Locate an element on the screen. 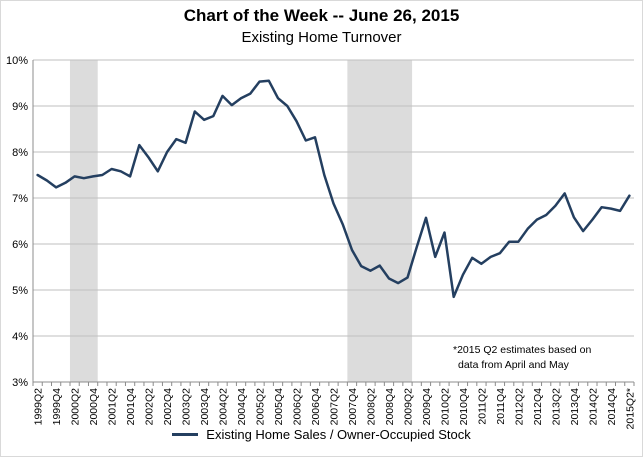 The width and height of the screenshot is (643, 457). annotation-line-1: *2015 Q2 estimates based on is located at coordinates (522, 350).